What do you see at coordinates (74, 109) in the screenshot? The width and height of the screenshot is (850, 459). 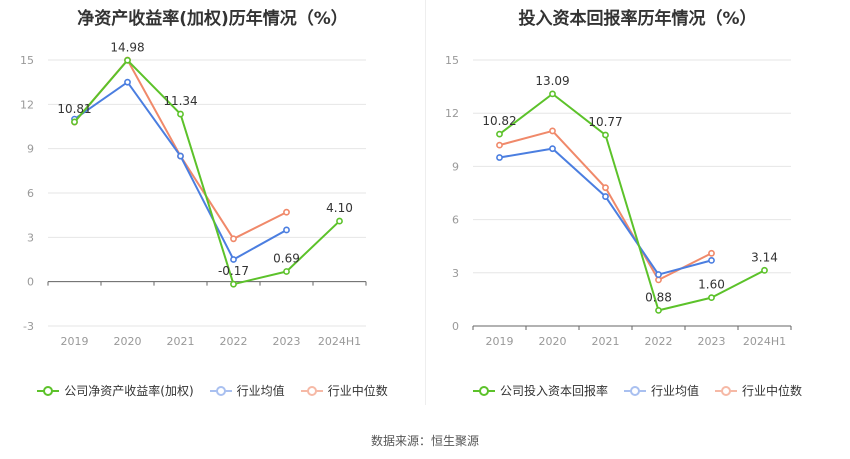 I see `data-label: 10.81` at bounding box center [74, 109].